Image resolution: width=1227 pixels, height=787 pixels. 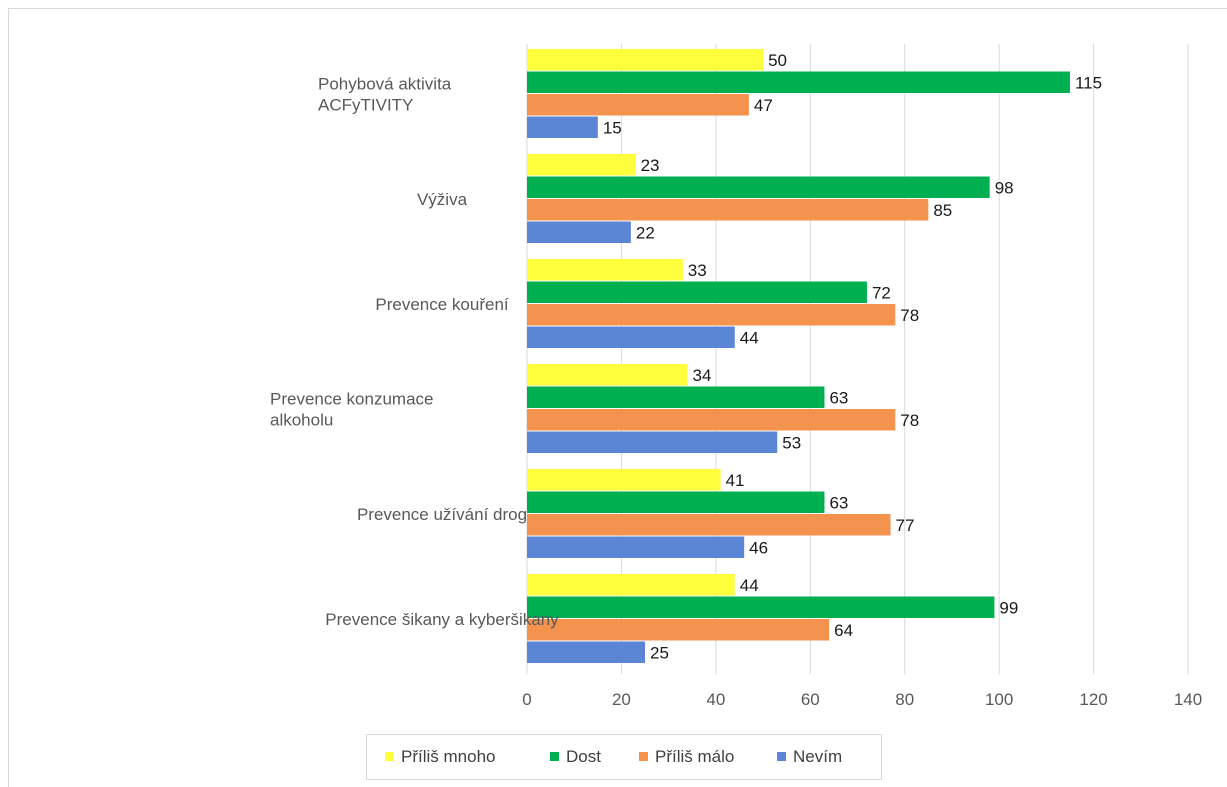 I want to click on legend-label: Příliš málo, so click(x=694, y=756).